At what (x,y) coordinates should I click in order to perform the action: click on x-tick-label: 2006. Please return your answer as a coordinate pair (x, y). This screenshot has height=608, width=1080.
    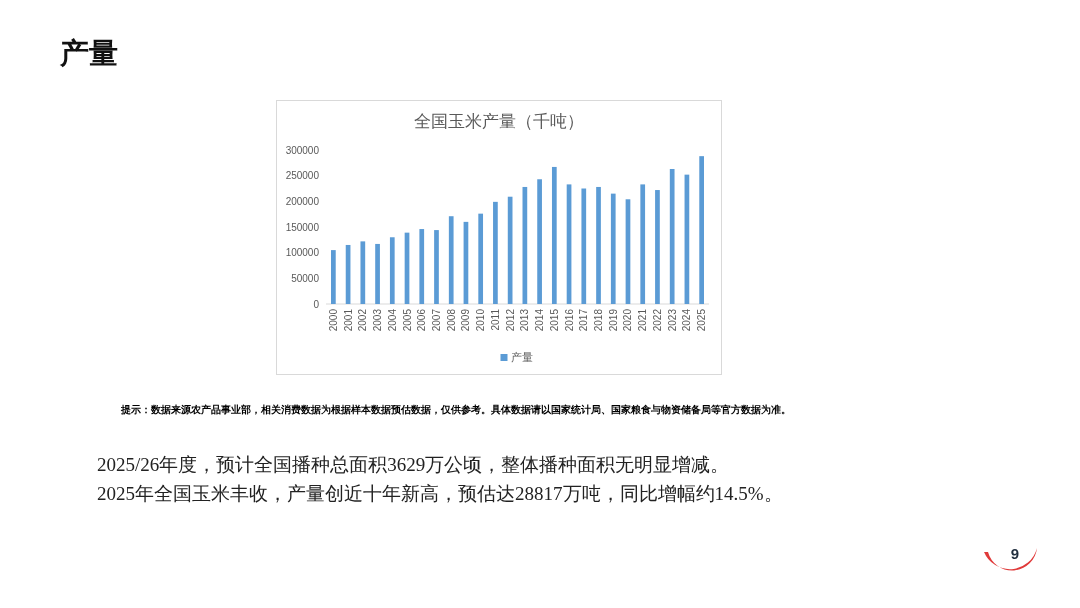
    Looking at the image, I should click on (422, 320).